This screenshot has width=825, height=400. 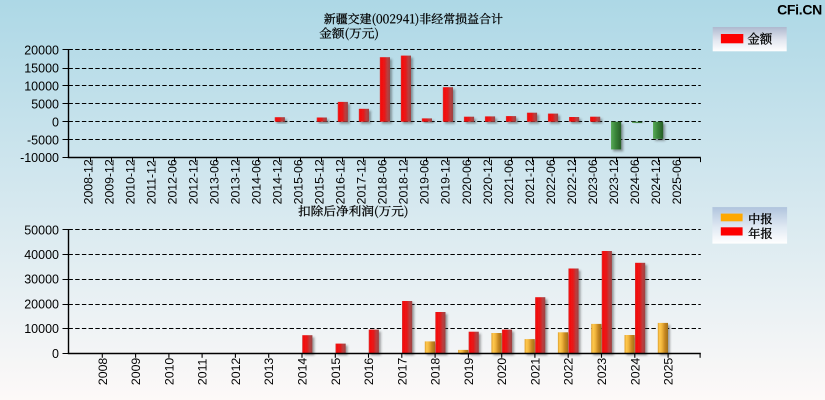 I want to click on svg-text: 2012-06, so click(x=173, y=181).